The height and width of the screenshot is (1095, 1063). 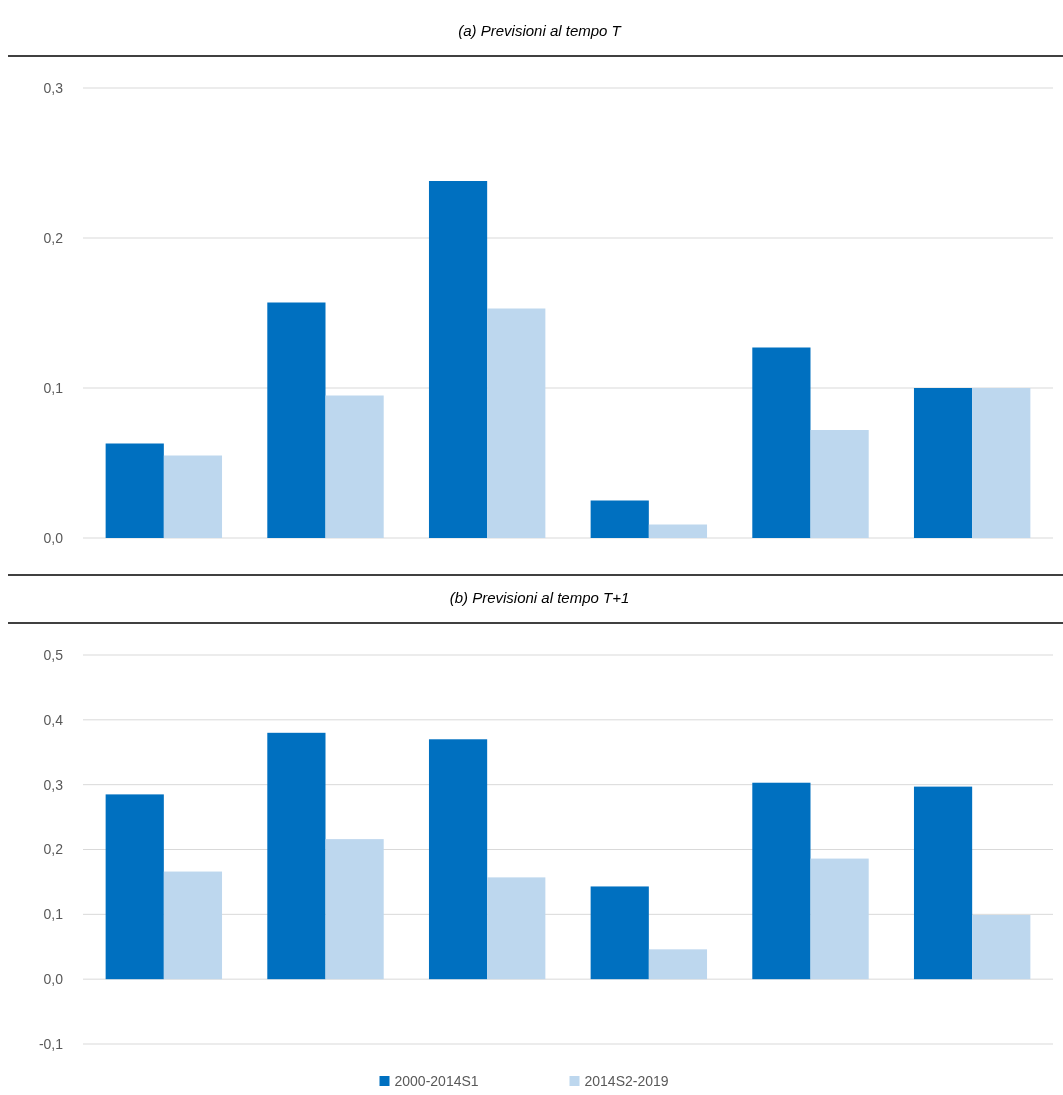 I want to click on legend-label: 2014S2-2019, so click(x=626, y=1080).